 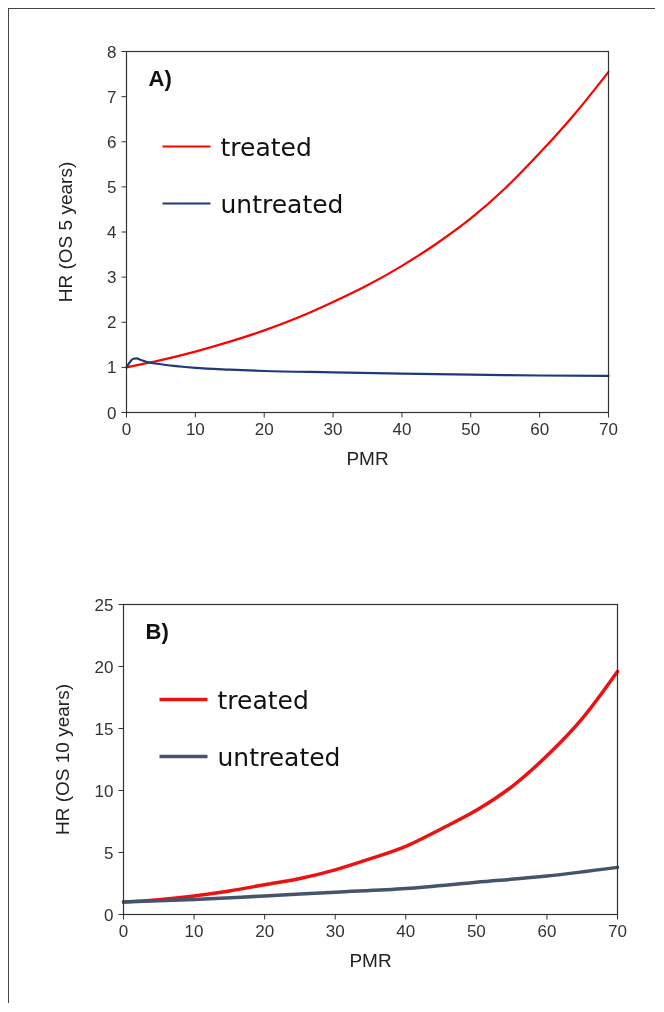 What do you see at coordinates (160, 78) in the screenshot?
I see `text: A)` at bounding box center [160, 78].